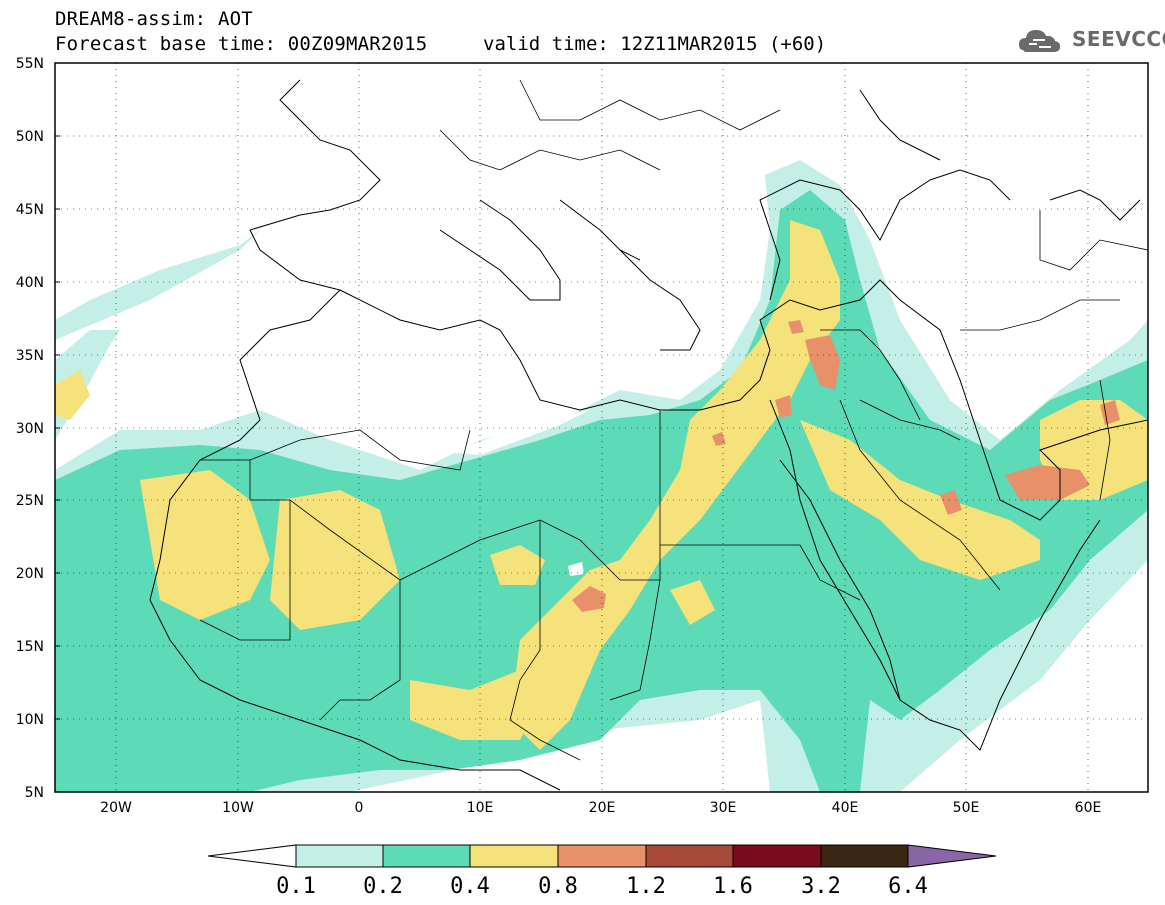 The width and height of the screenshot is (1165, 905). I want to click on colorbar-label: 0.2, so click(383, 886).